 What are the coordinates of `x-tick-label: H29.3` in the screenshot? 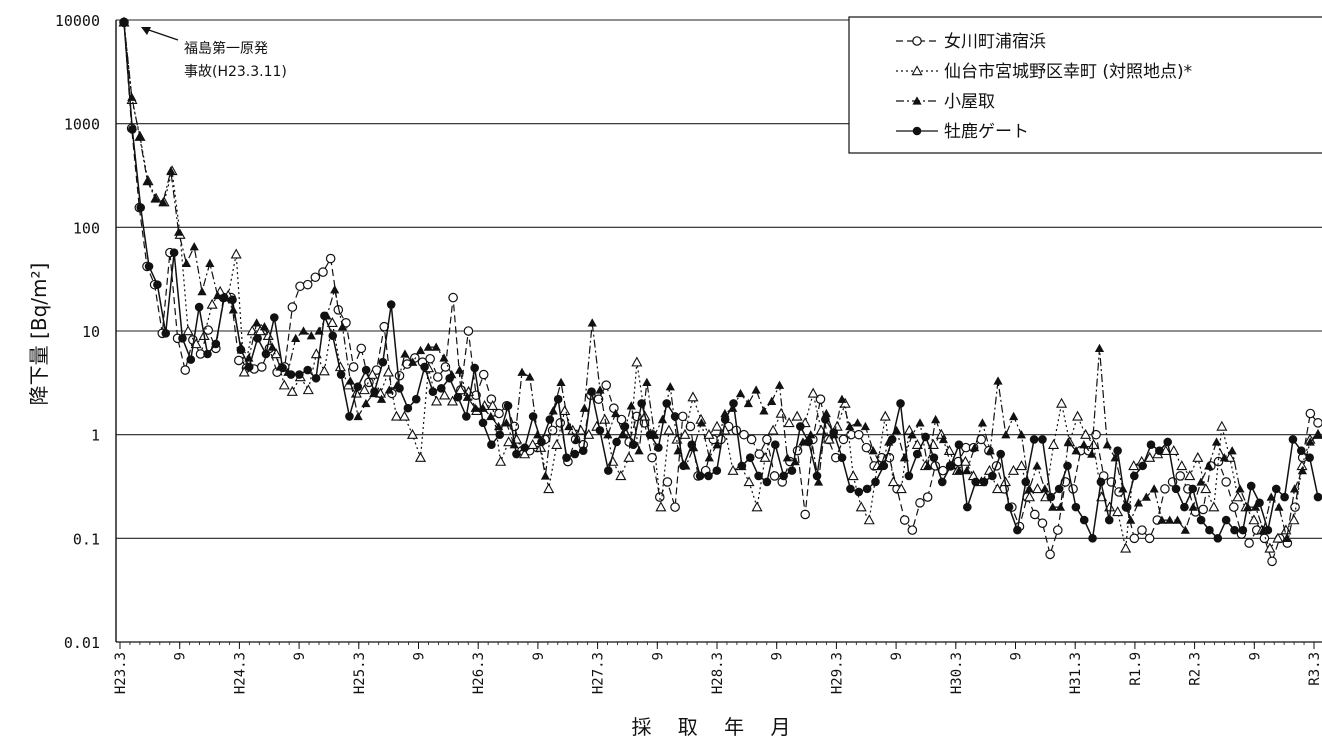 It's located at (837, 673).